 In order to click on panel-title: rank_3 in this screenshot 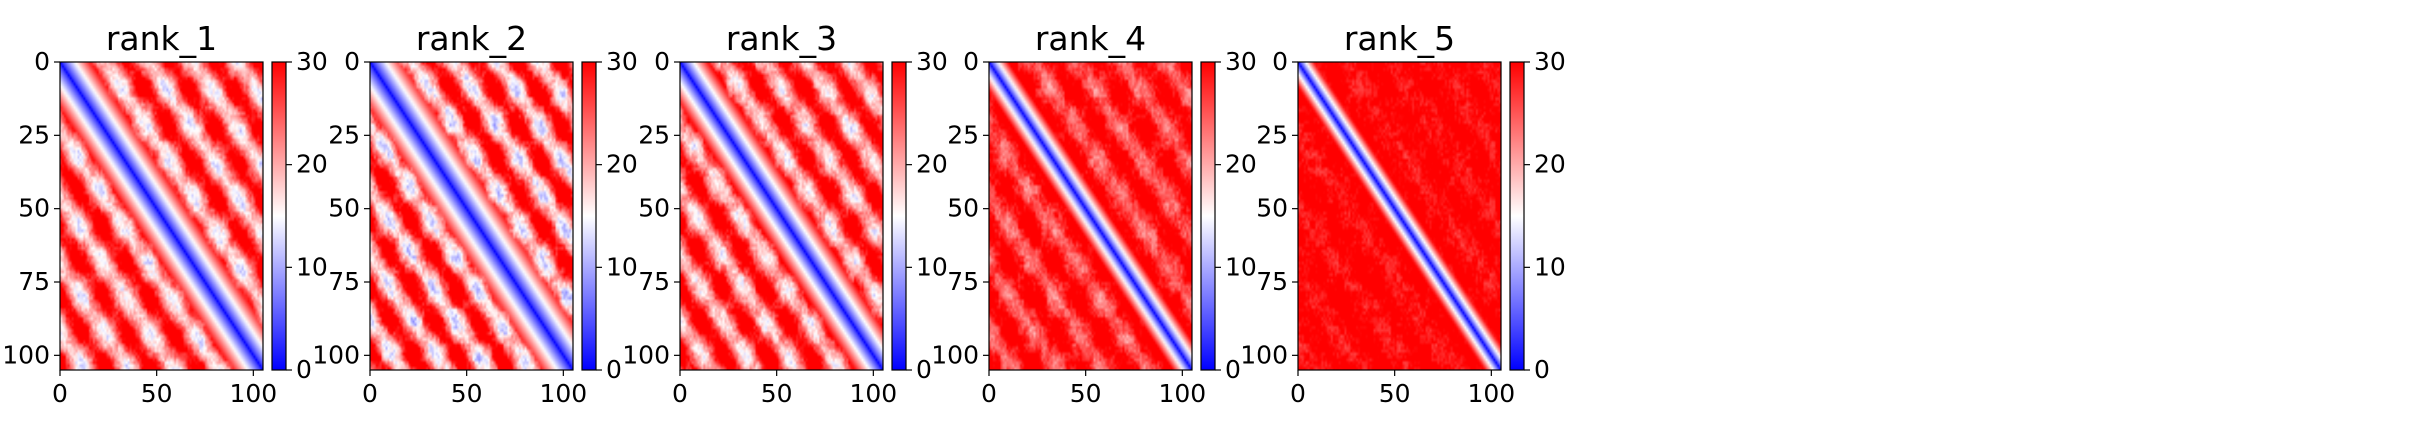, I will do `click(781, 38)`.